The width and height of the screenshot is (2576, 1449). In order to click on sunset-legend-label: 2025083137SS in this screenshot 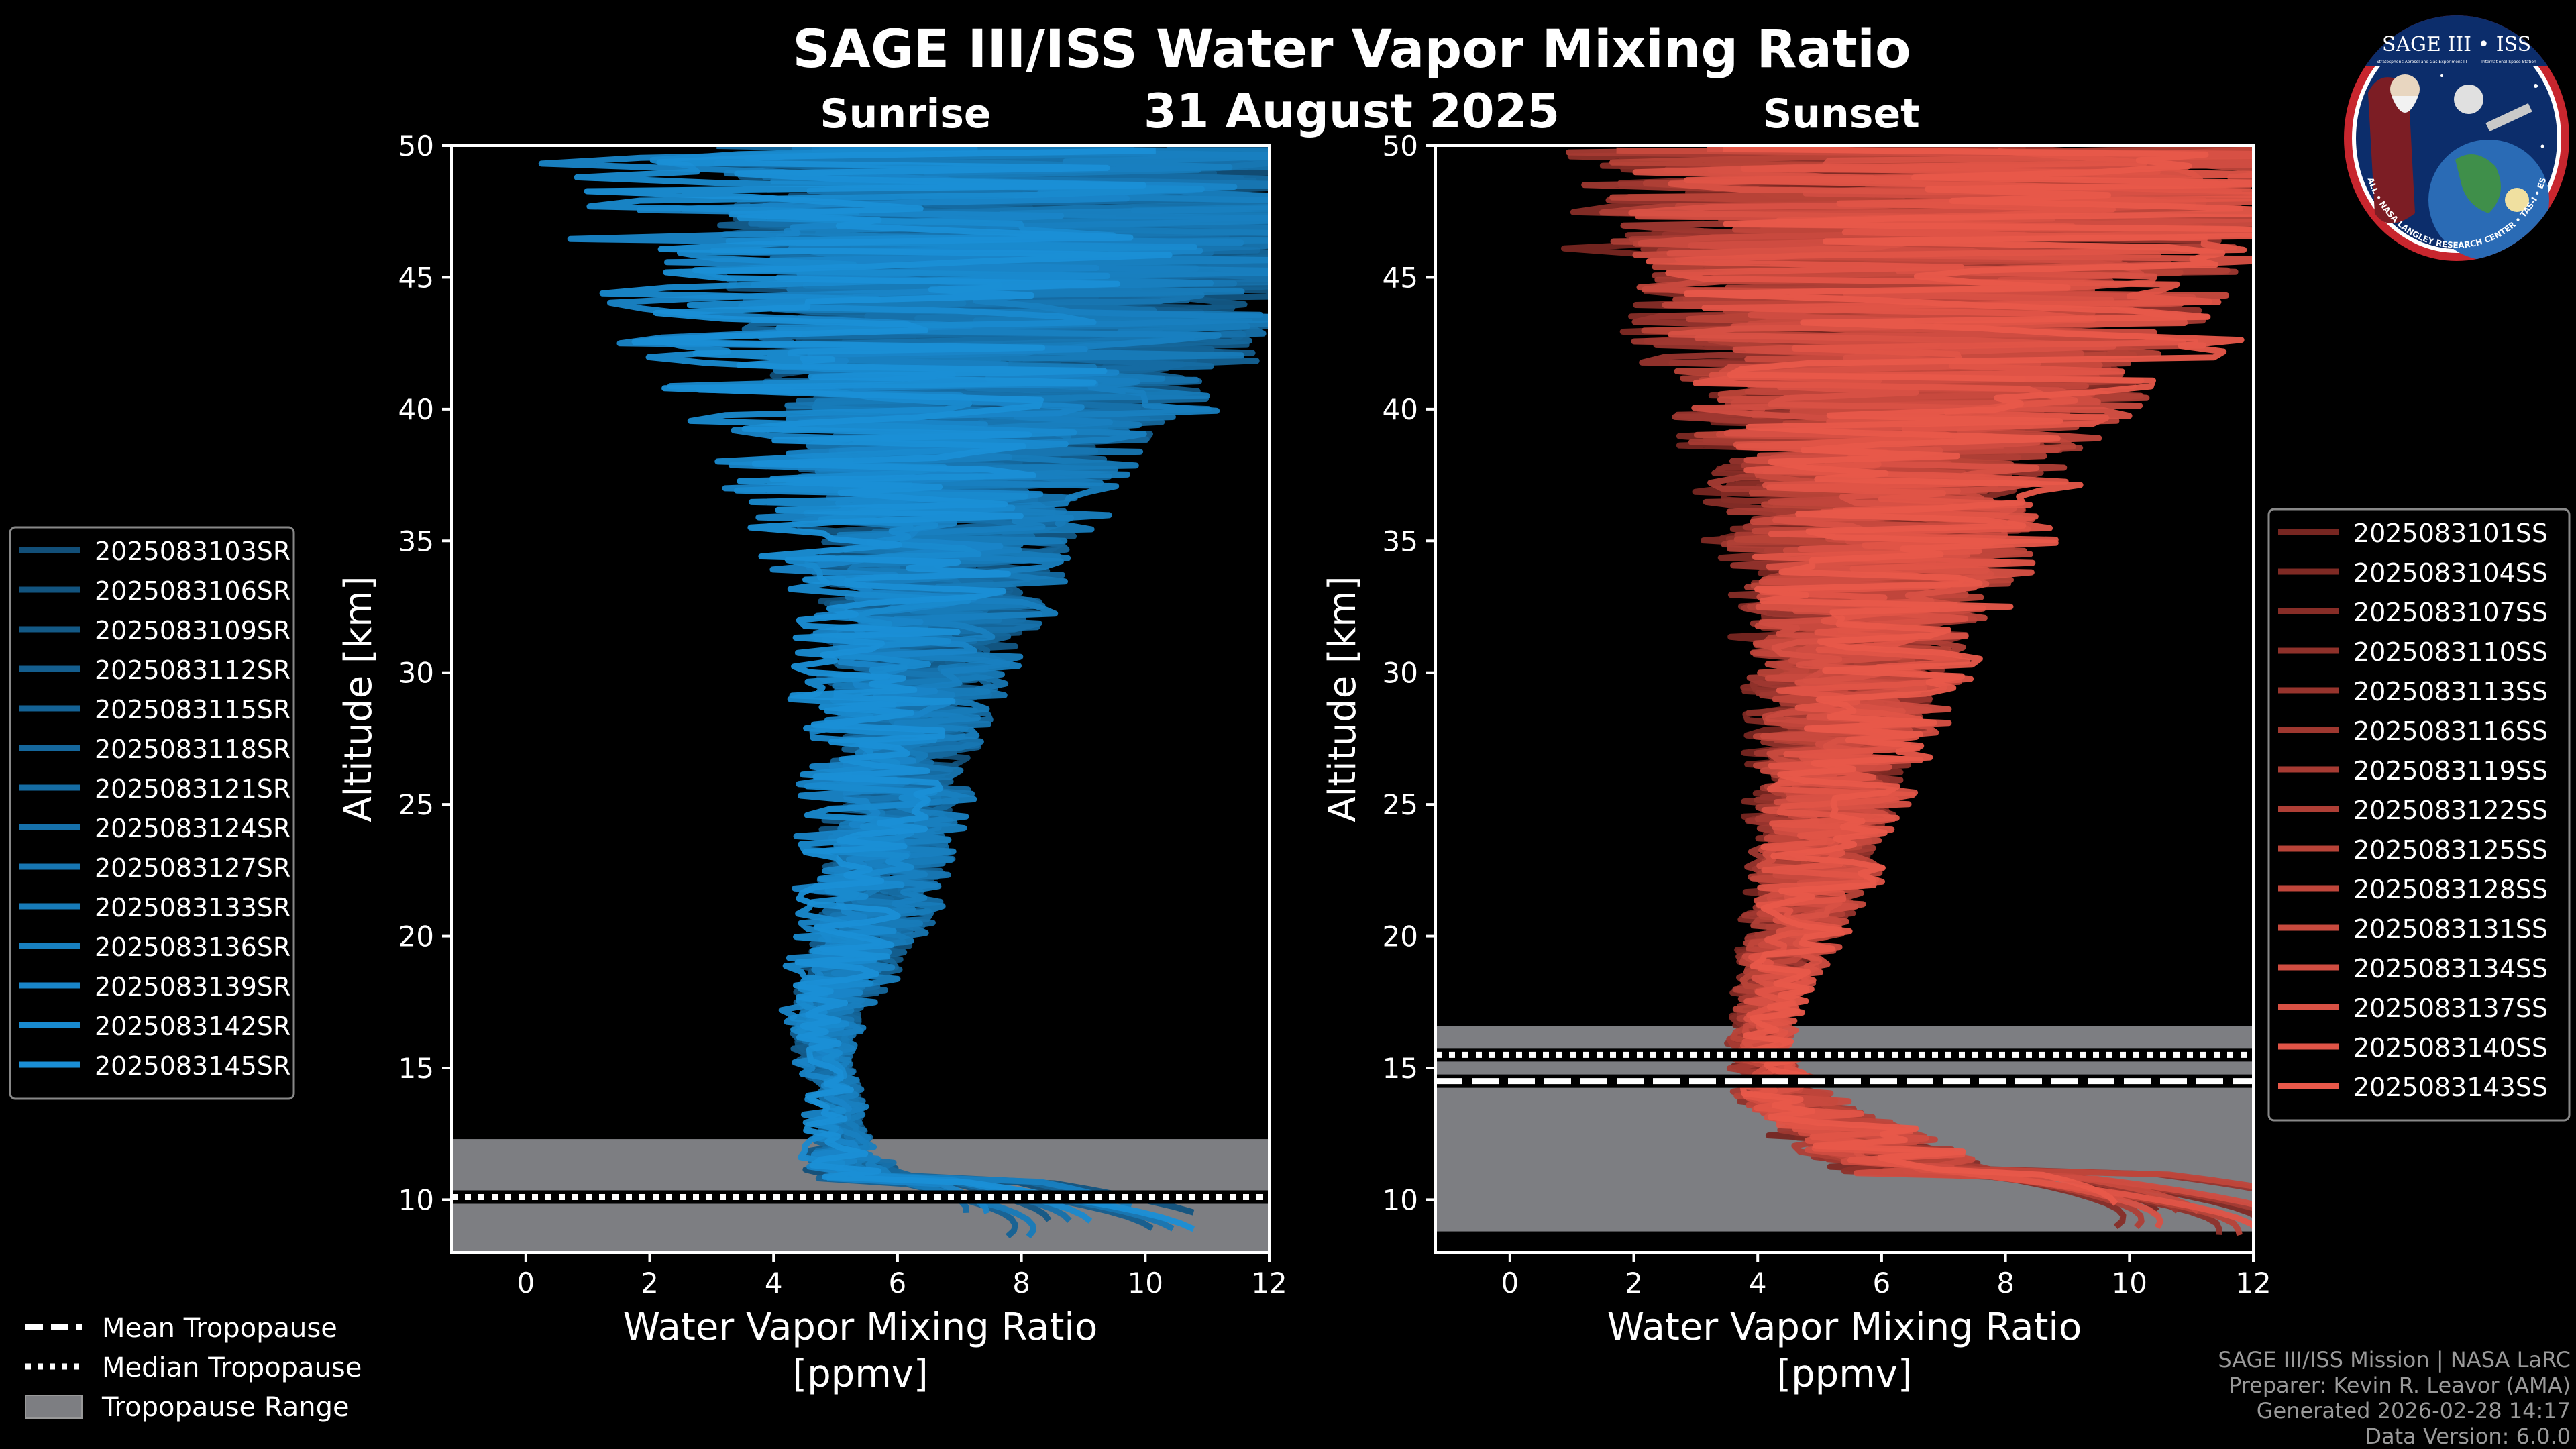, I will do `click(2450, 1008)`.